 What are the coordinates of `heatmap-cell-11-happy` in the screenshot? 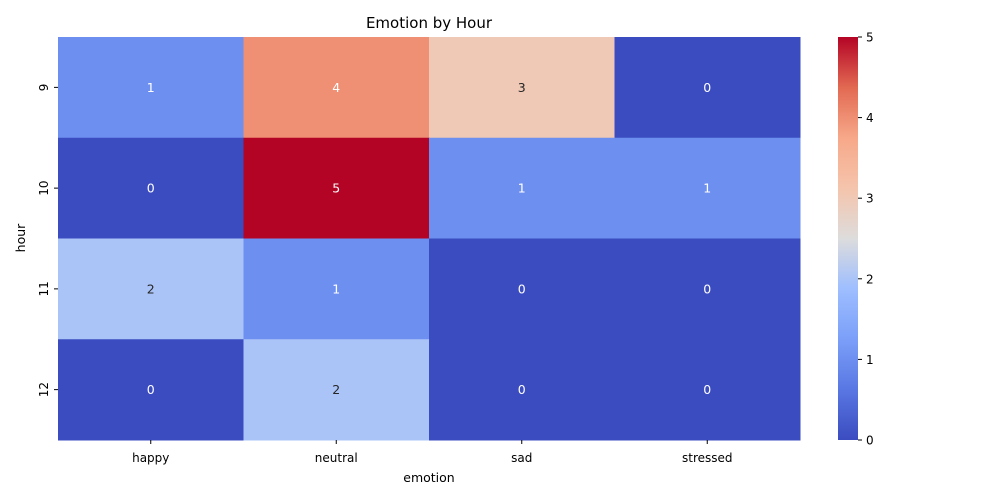 It's located at (151, 289).